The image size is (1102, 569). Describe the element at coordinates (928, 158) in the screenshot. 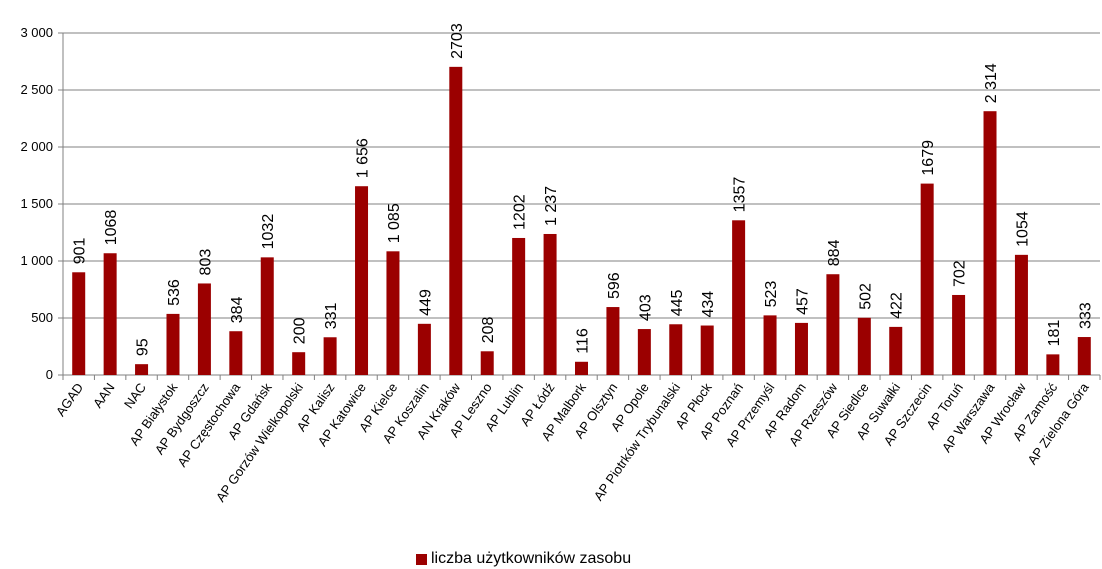

I see `data-label: 1679` at that location.